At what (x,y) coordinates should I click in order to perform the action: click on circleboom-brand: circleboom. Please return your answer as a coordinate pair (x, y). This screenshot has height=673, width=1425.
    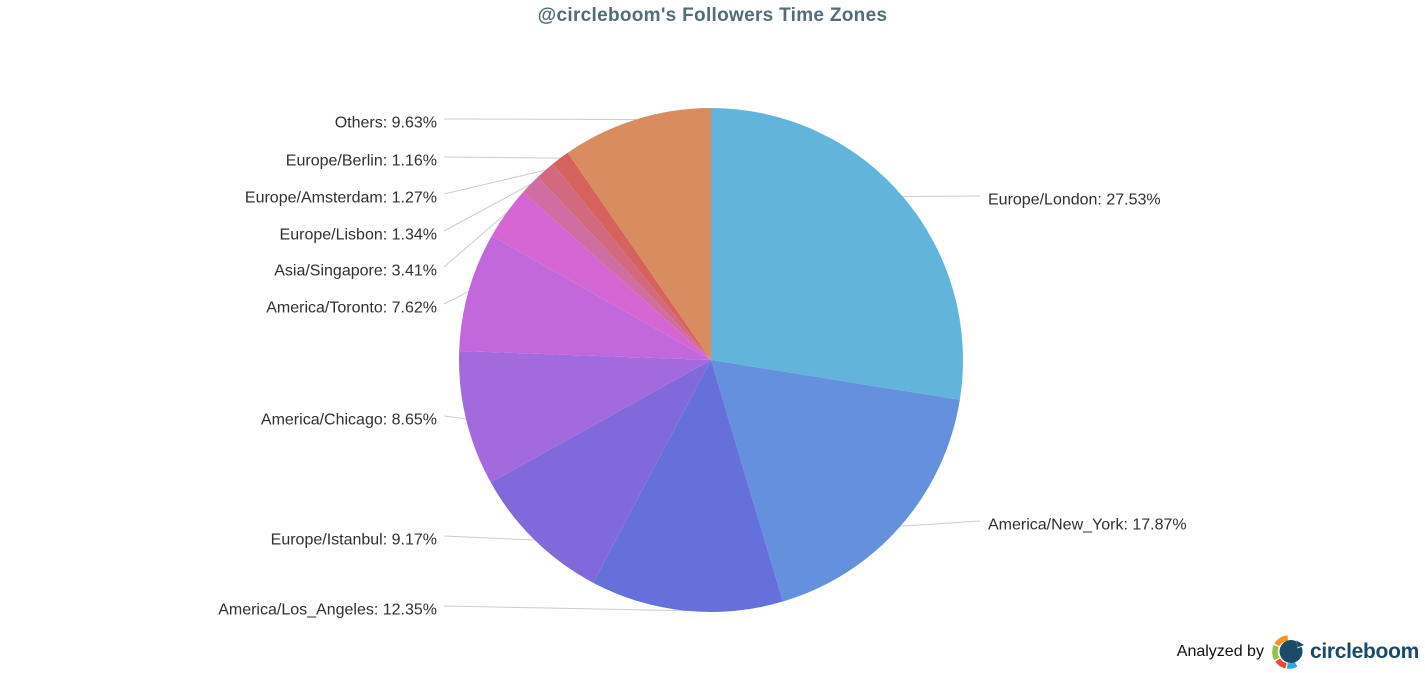
    Looking at the image, I should click on (1345, 652).